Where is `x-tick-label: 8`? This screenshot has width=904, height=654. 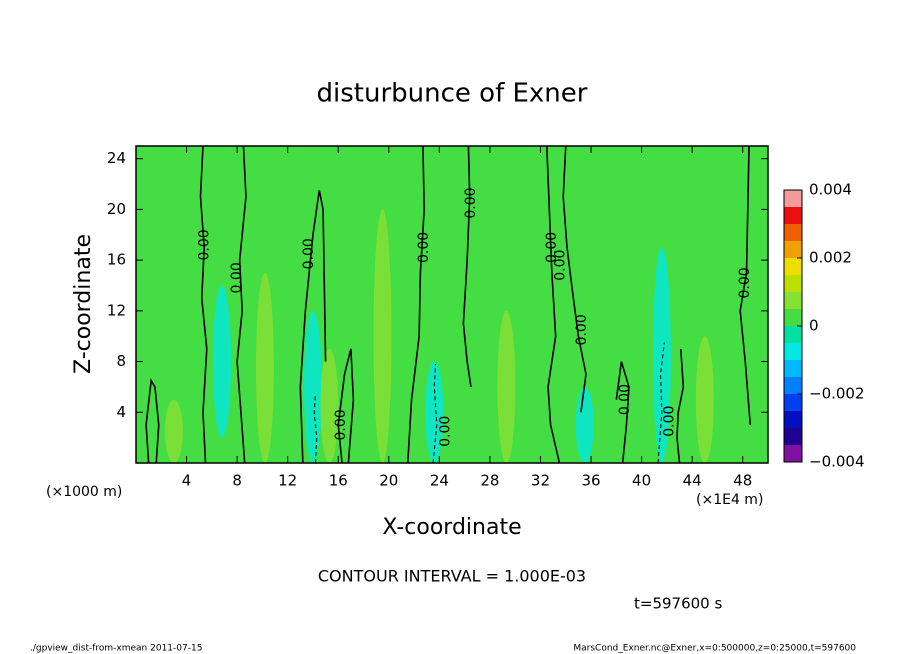
x-tick-label: 8 is located at coordinates (237, 481).